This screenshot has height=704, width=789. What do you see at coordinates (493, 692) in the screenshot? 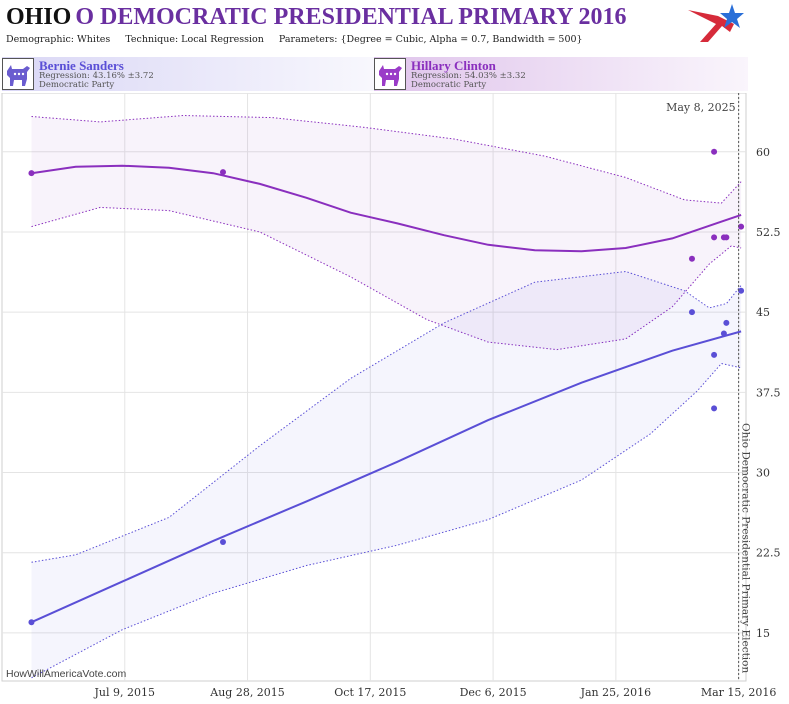
I see `x-tick-label: Dec 6, 2015` at bounding box center [493, 692].